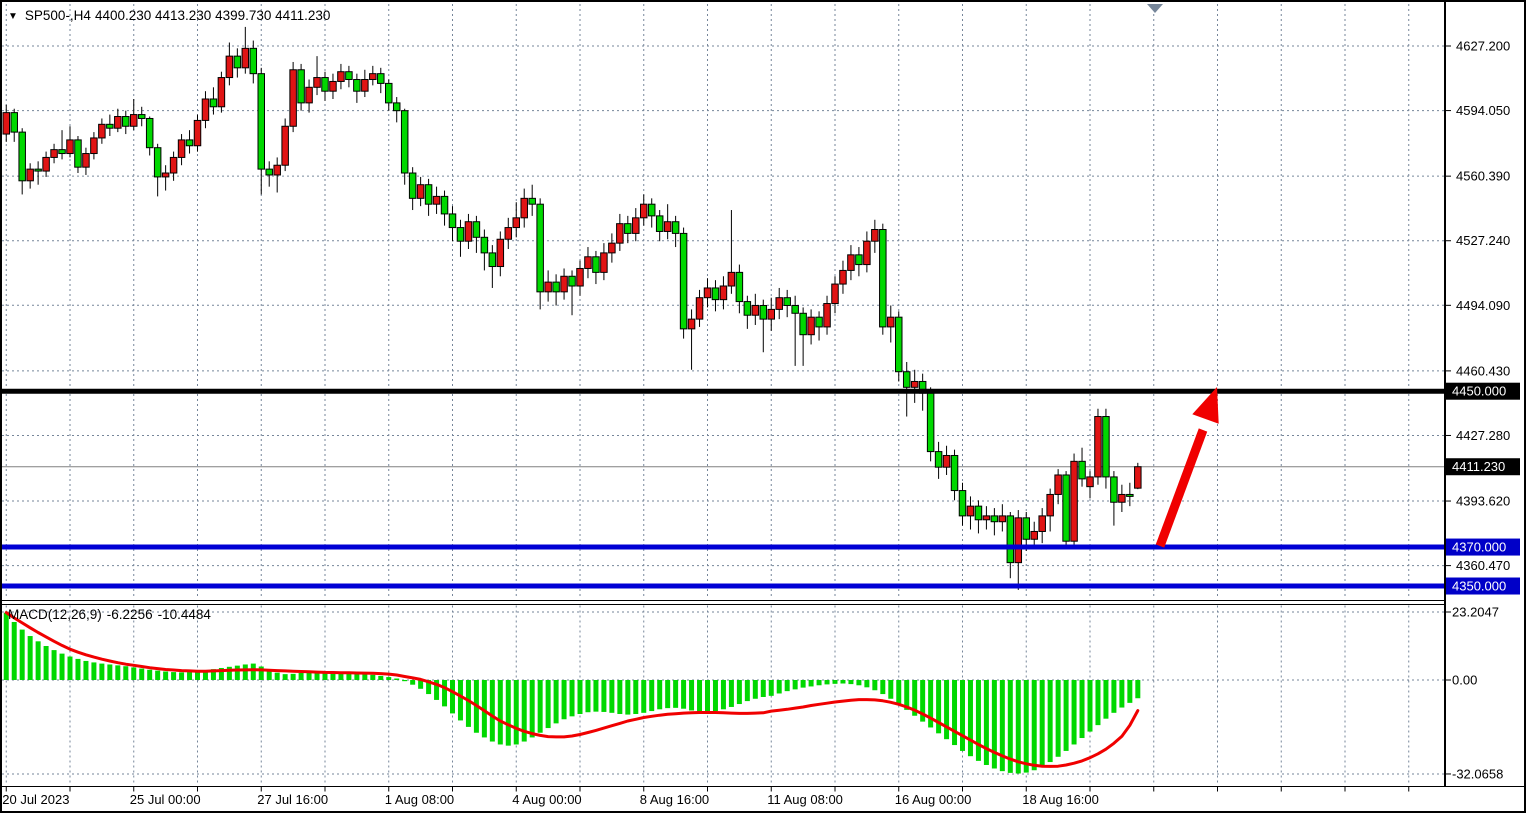 Image resolution: width=1526 pixels, height=813 pixels. I want to click on chart-ohlc-values: 4400.230 4413.230 4399.730 4411.230, so click(212, 15).